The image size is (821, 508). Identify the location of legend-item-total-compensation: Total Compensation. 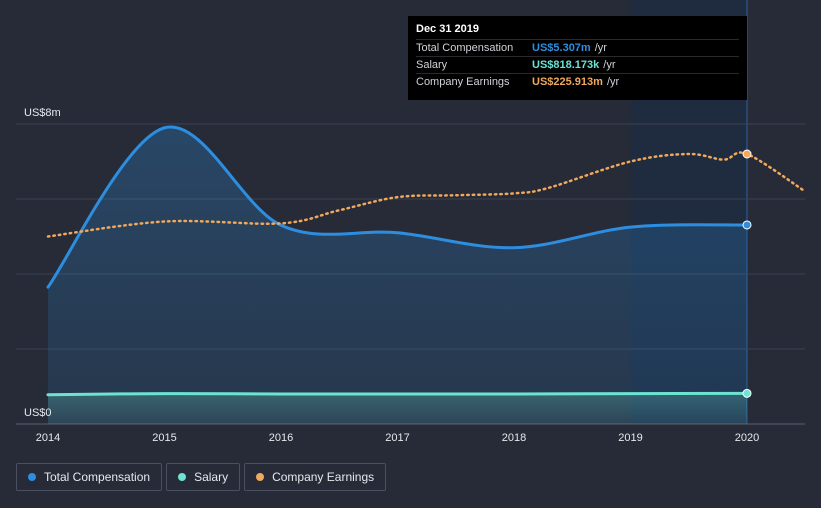
(89, 477).